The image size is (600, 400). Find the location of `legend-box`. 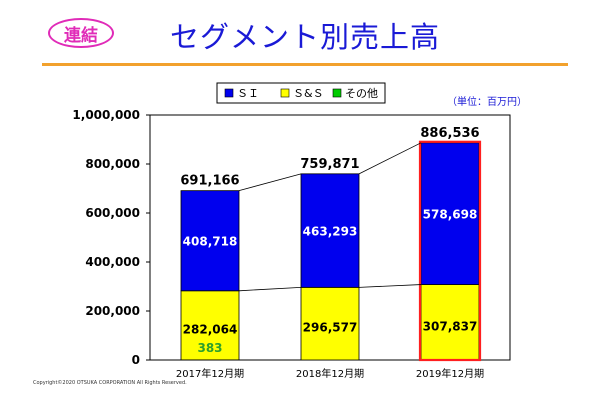

legend-box is located at coordinates (301, 93).